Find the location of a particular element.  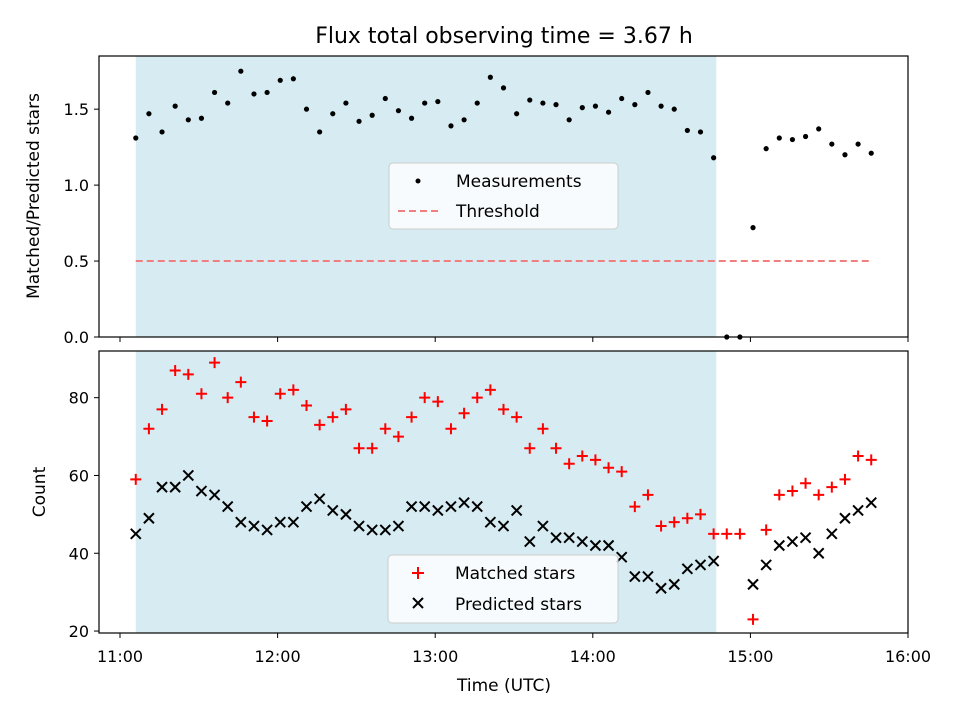

legend-matched-label: Matched stars is located at coordinates (515, 574).